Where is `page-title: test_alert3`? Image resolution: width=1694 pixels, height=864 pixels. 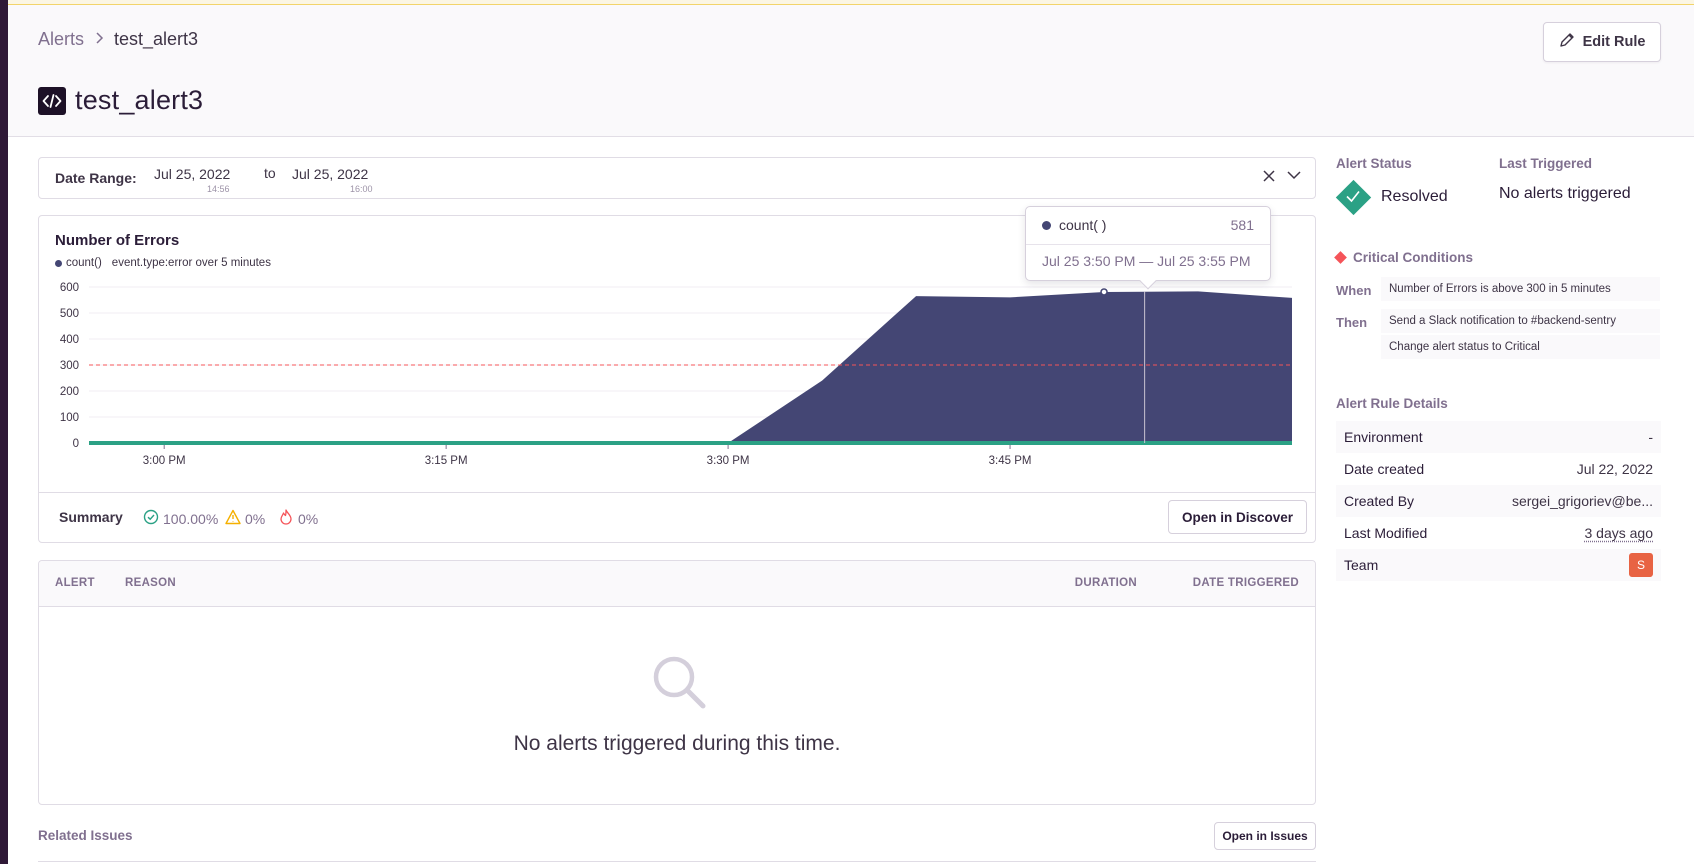 page-title: test_alert3 is located at coordinates (139, 100).